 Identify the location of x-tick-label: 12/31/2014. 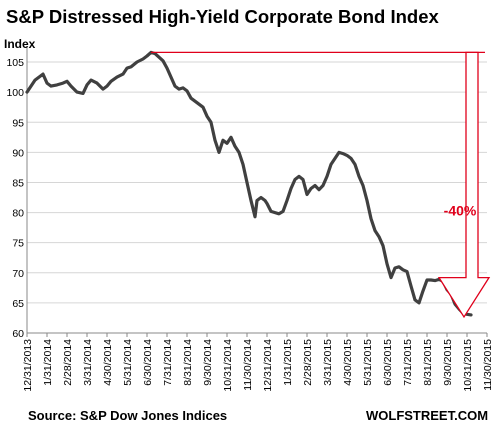
(268, 365).